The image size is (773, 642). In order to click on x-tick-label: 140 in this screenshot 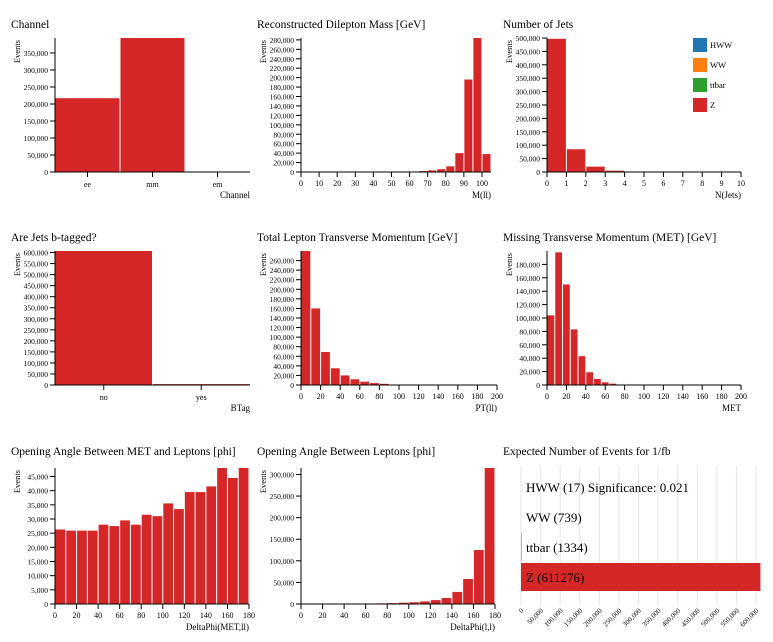, I will do `click(438, 396)`.